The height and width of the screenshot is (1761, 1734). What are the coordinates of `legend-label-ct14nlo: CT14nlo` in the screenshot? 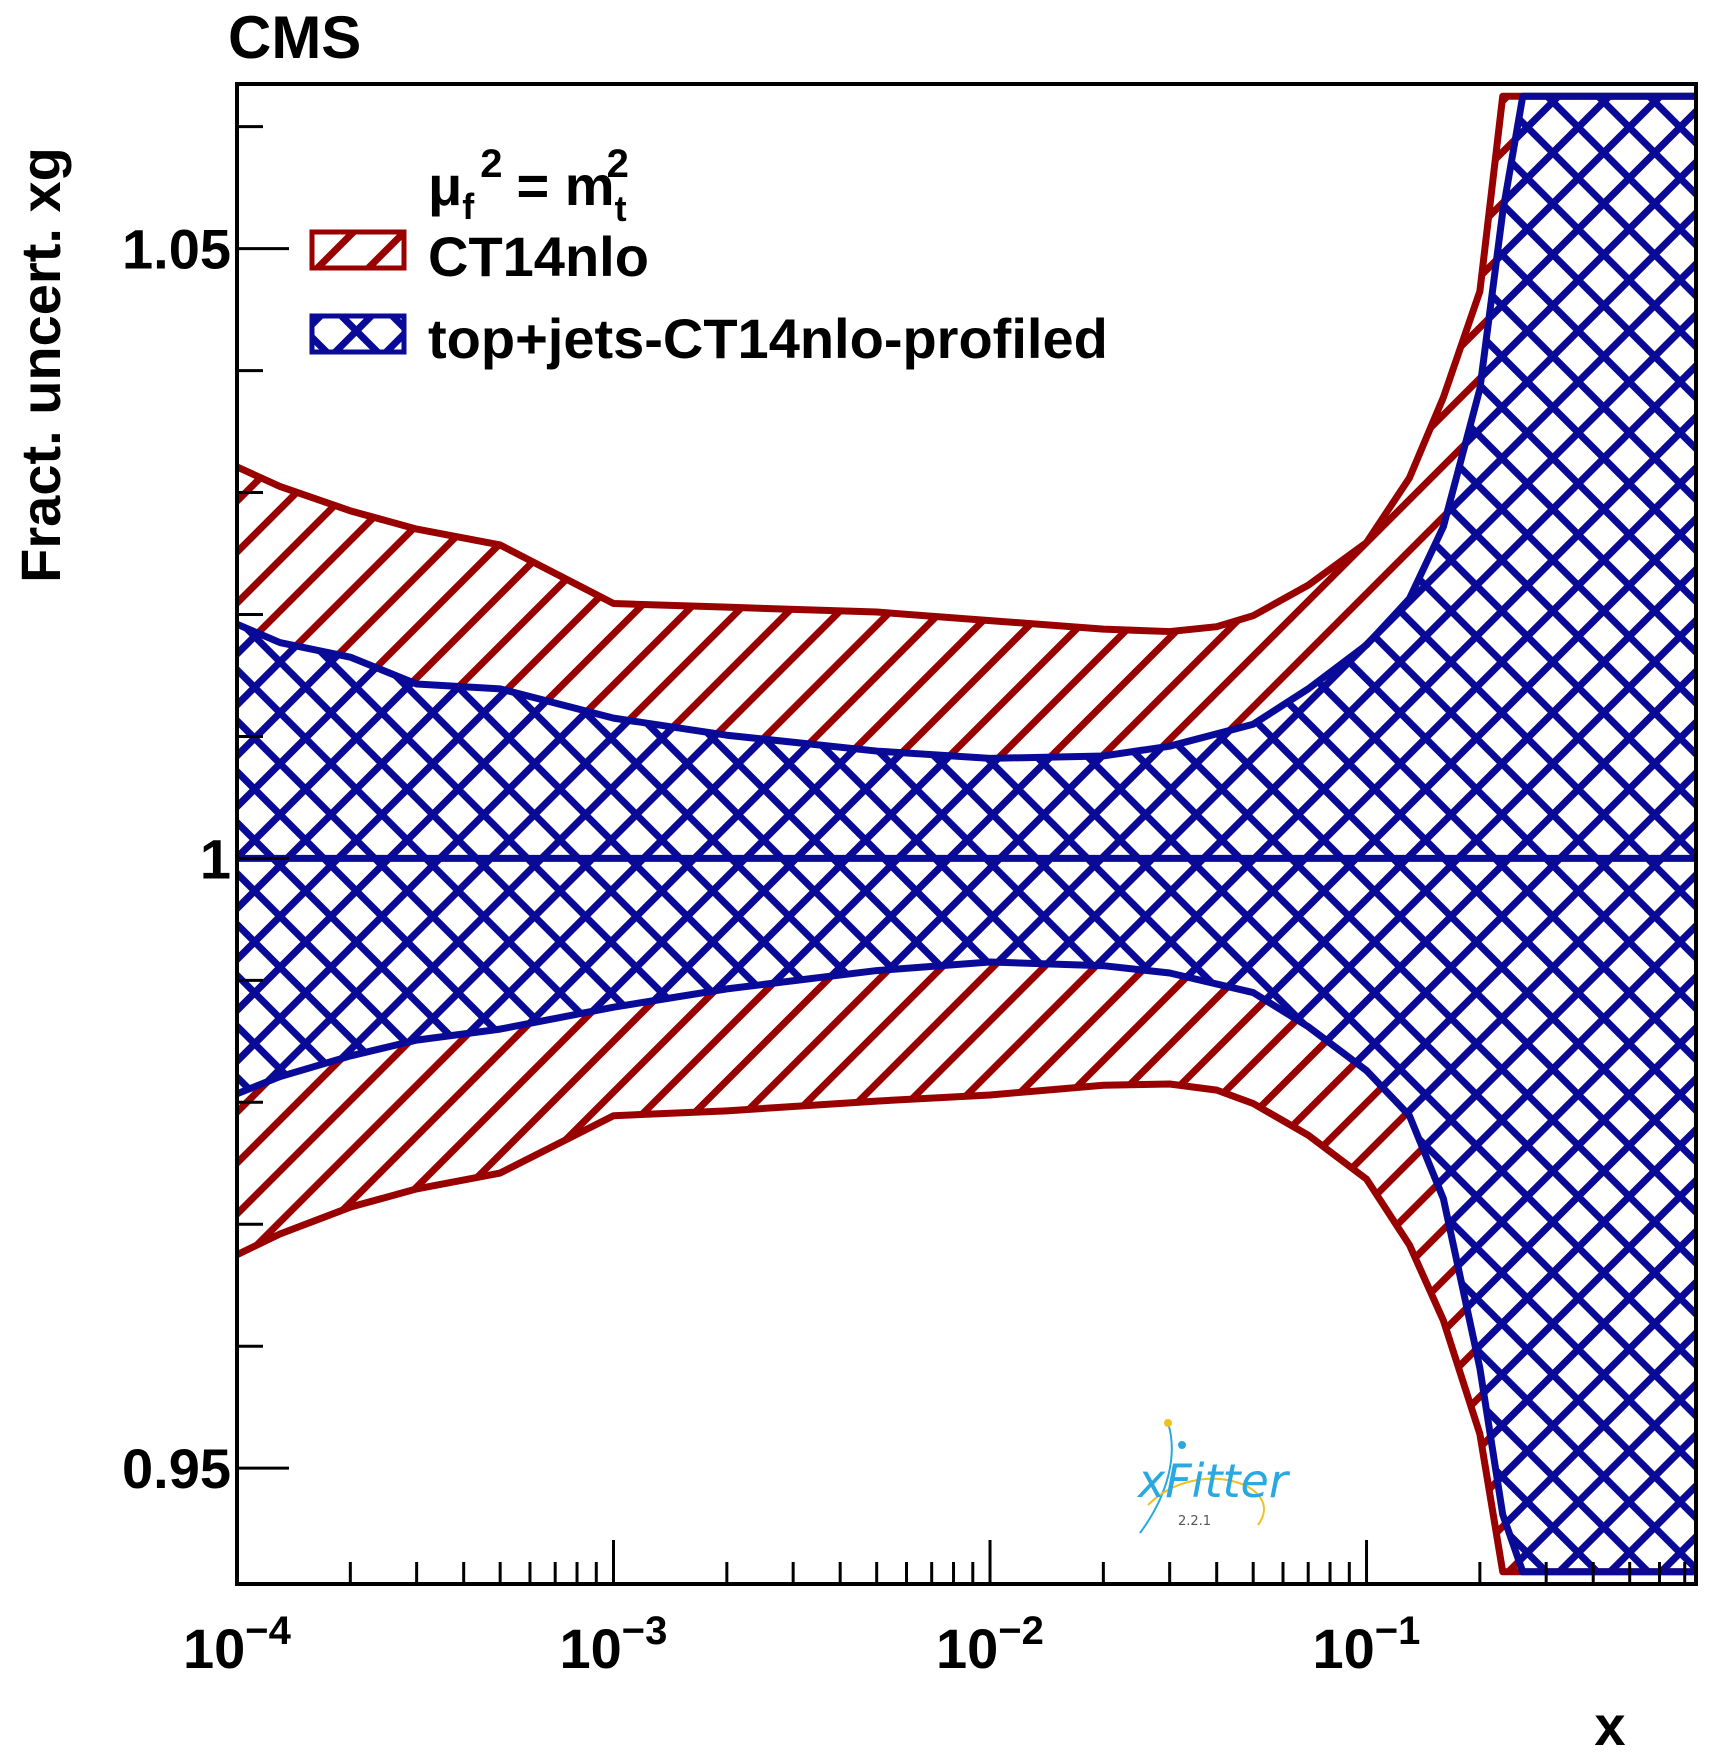 It's located at (538, 256).